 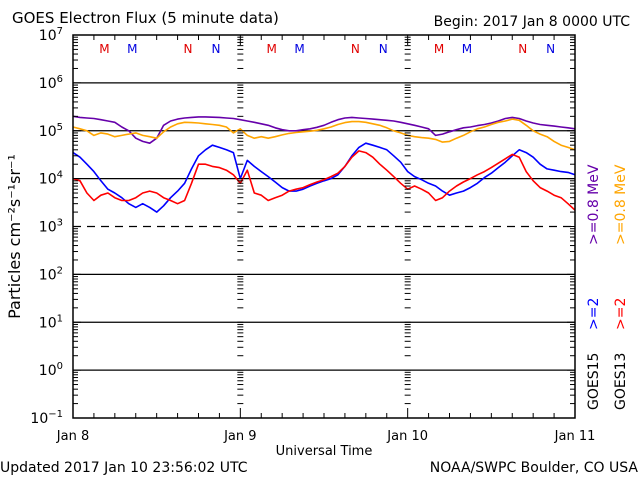 What do you see at coordinates (575, 436) in the screenshot?
I see `x-tick-label: Jan 11` at bounding box center [575, 436].